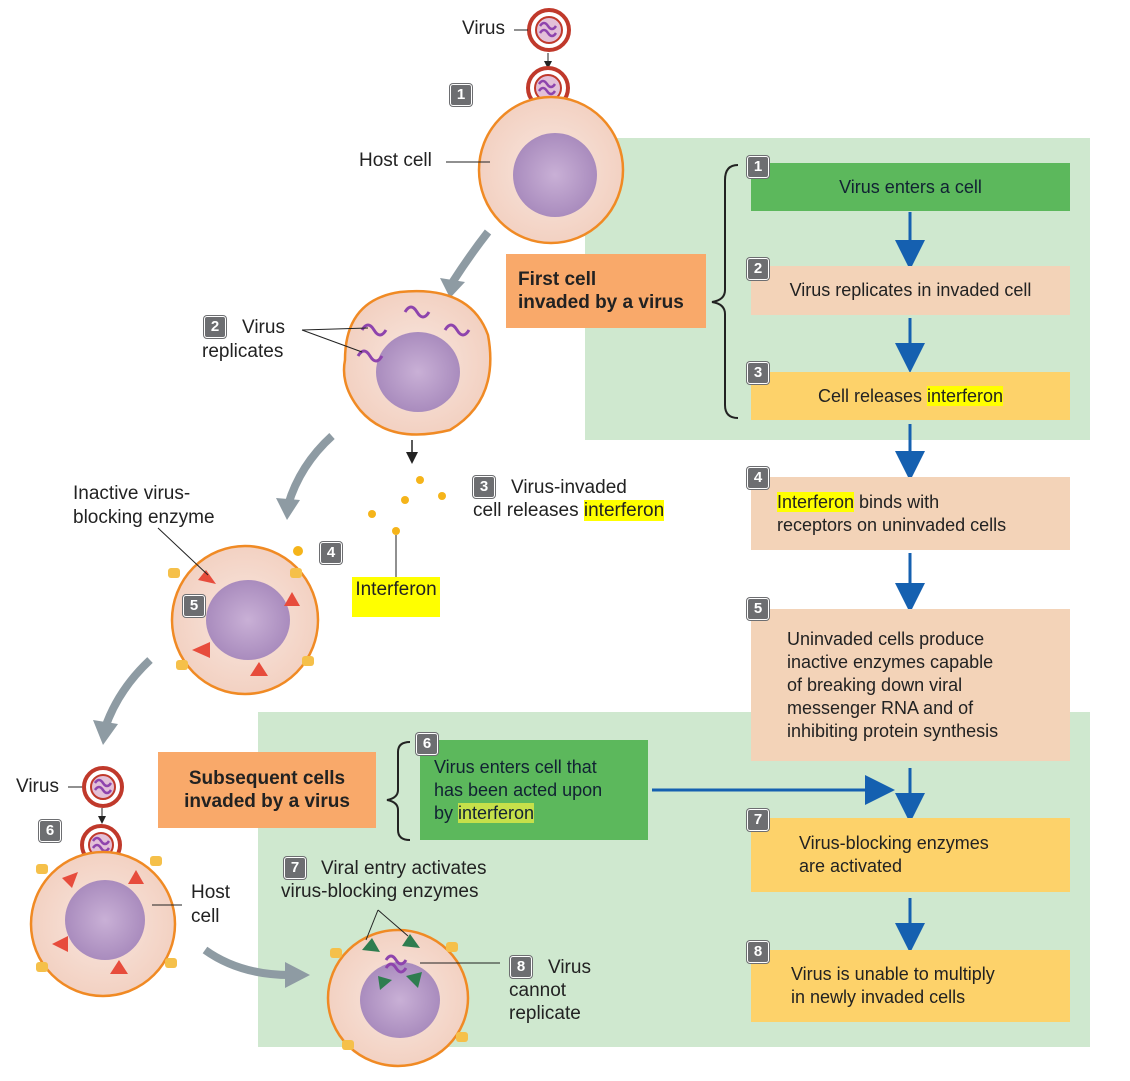  What do you see at coordinates (816, 501) in the screenshot?
I see `flow-4-interferon-highlight: Interferon` at bounding box center [816, 501].